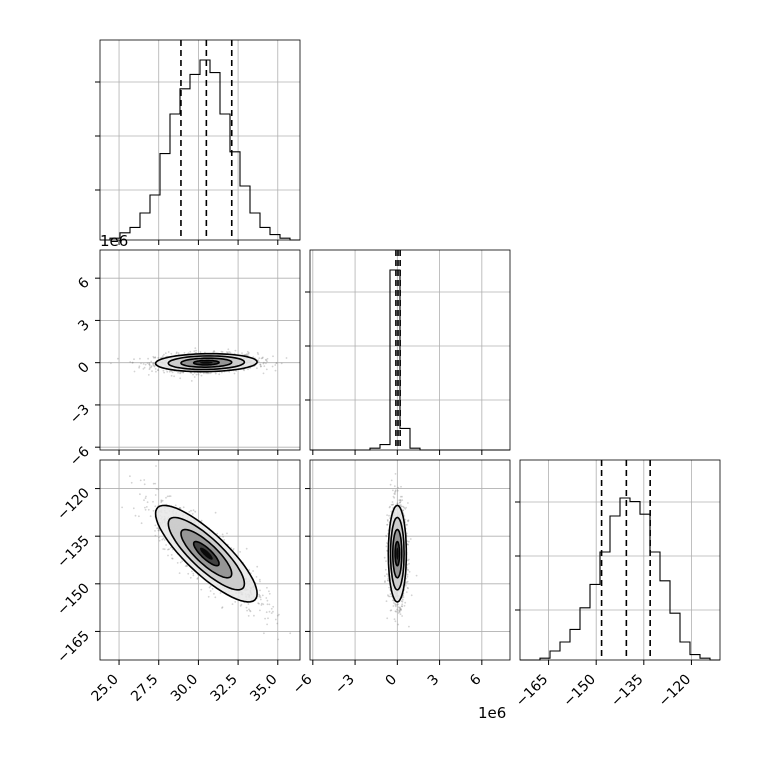  I want to click on hist-panel-2: −165 −150 −135 −120, so click(617, 584).